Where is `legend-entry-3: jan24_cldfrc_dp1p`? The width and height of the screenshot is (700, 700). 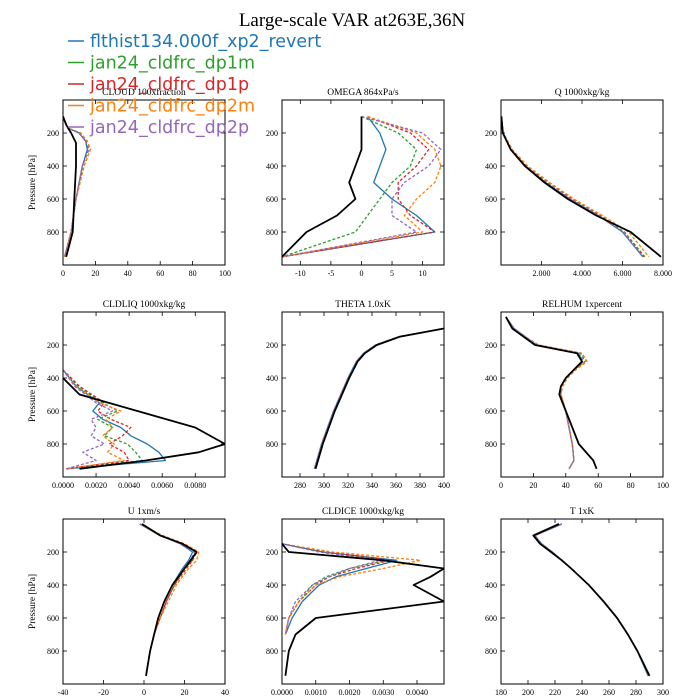 legend-entry-3: jan24_cldfrc_dp1p is located at coordinates (169, 85).